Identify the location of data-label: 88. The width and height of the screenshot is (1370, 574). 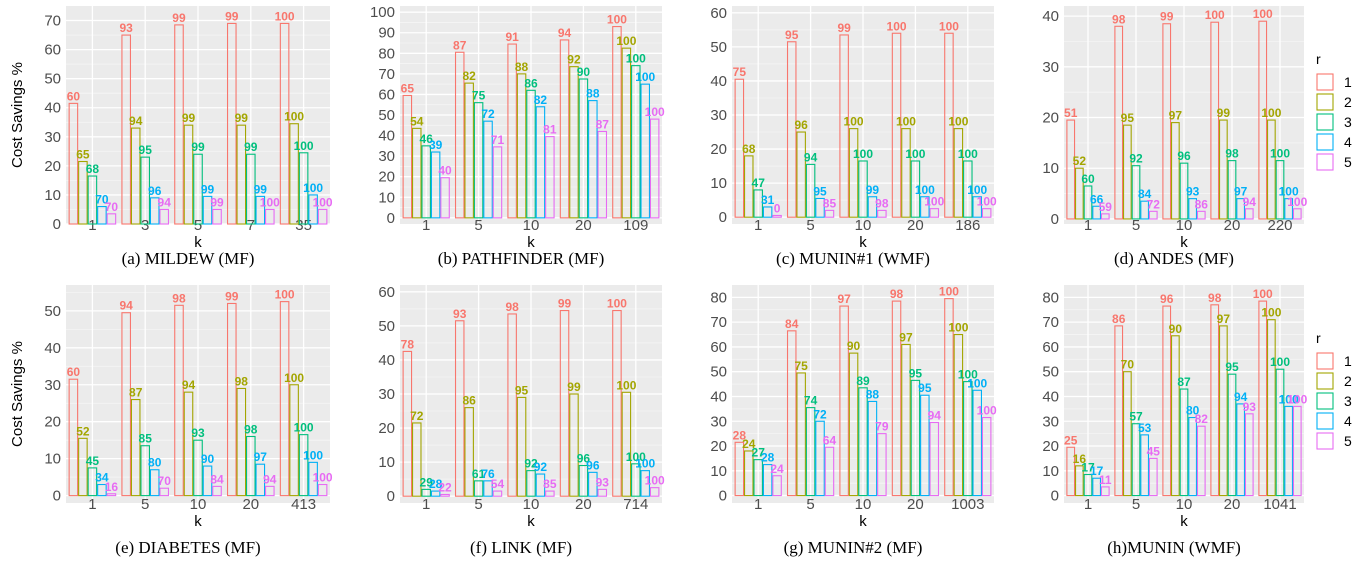
(873, 394).